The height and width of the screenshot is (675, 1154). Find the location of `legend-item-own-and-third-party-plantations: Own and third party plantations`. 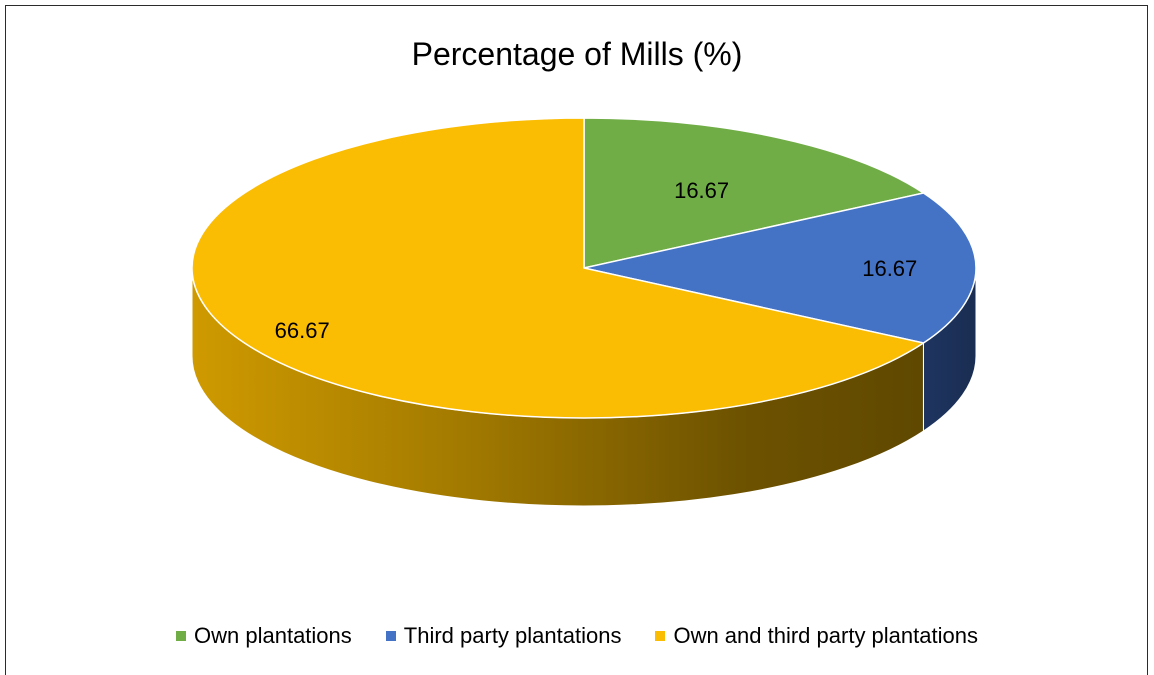

legend-item-own-and-third-party-plantations: Own and third party plantations is located at coordinates (816, 636).